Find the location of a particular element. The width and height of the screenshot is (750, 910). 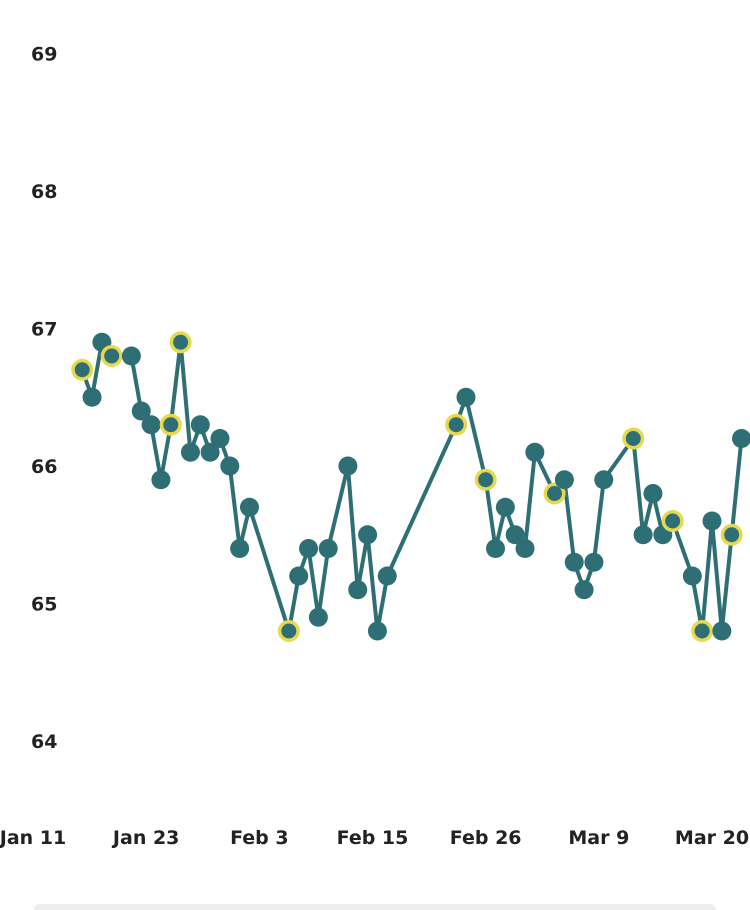

x-tick-label: Feb 3 is located at coordinates (259, 838).